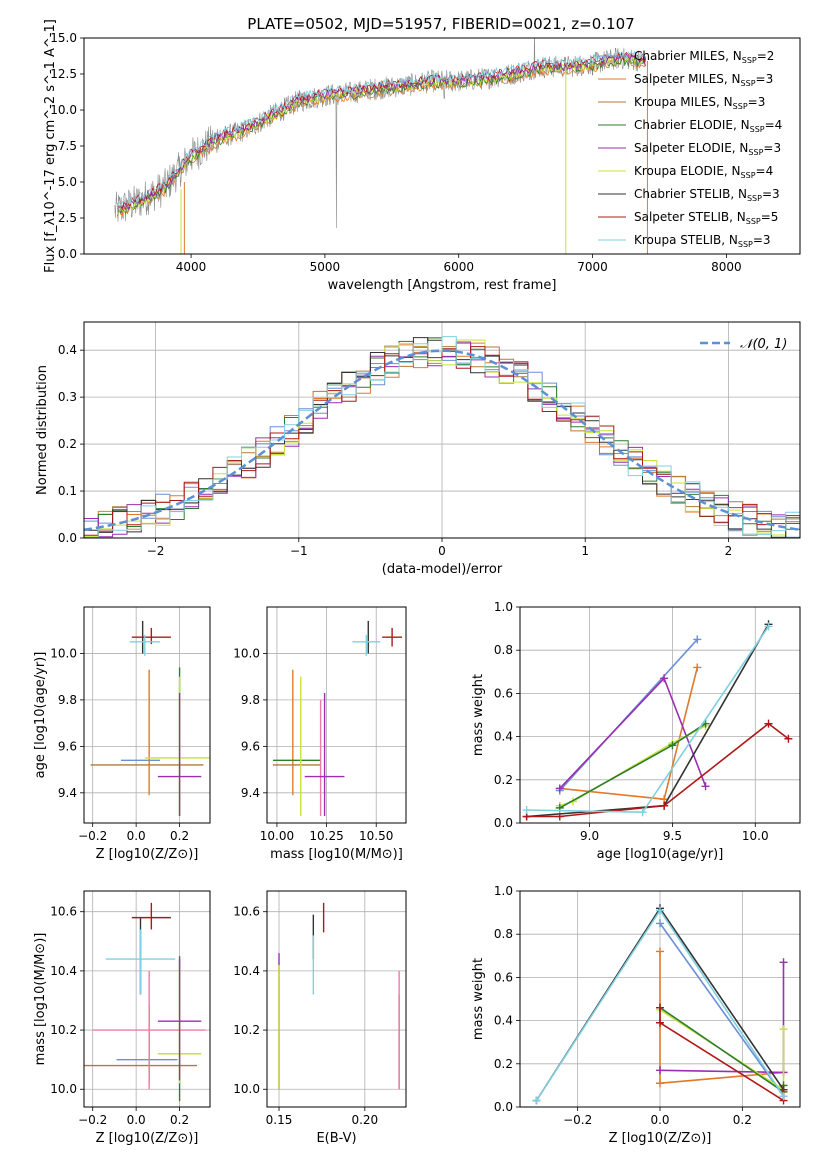  I want to click on x-tick-label: 9.0, so click(589, 836).